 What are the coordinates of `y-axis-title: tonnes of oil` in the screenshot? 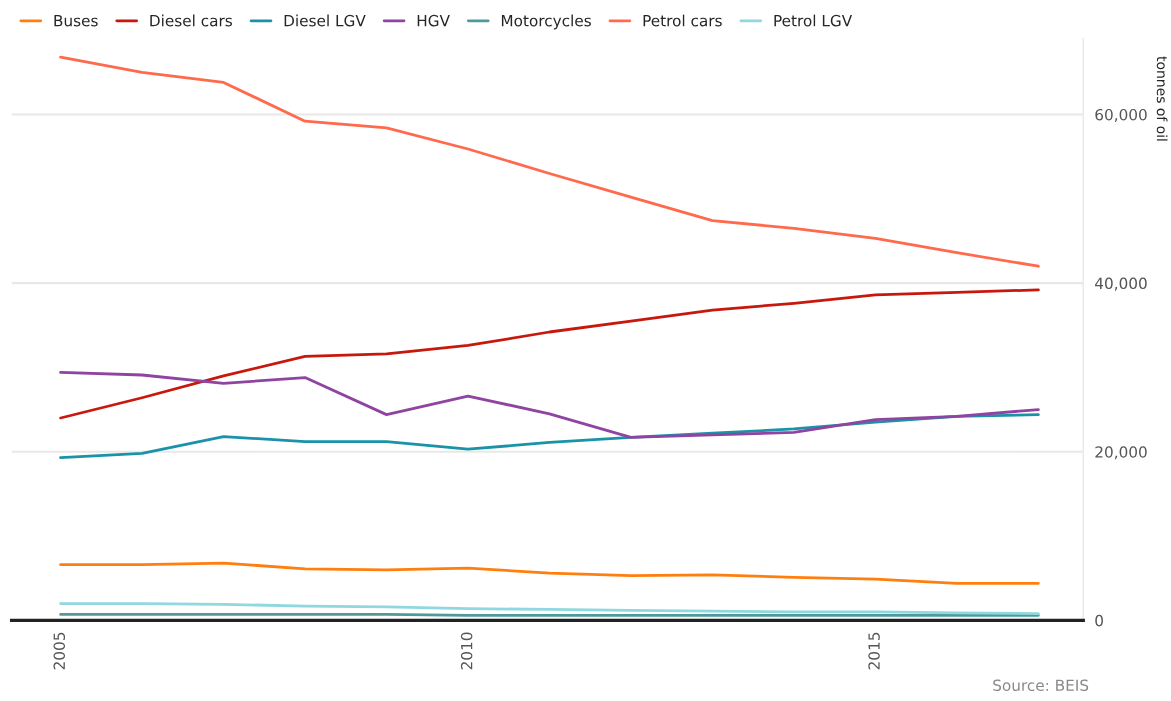 It's located at (1162, 98).